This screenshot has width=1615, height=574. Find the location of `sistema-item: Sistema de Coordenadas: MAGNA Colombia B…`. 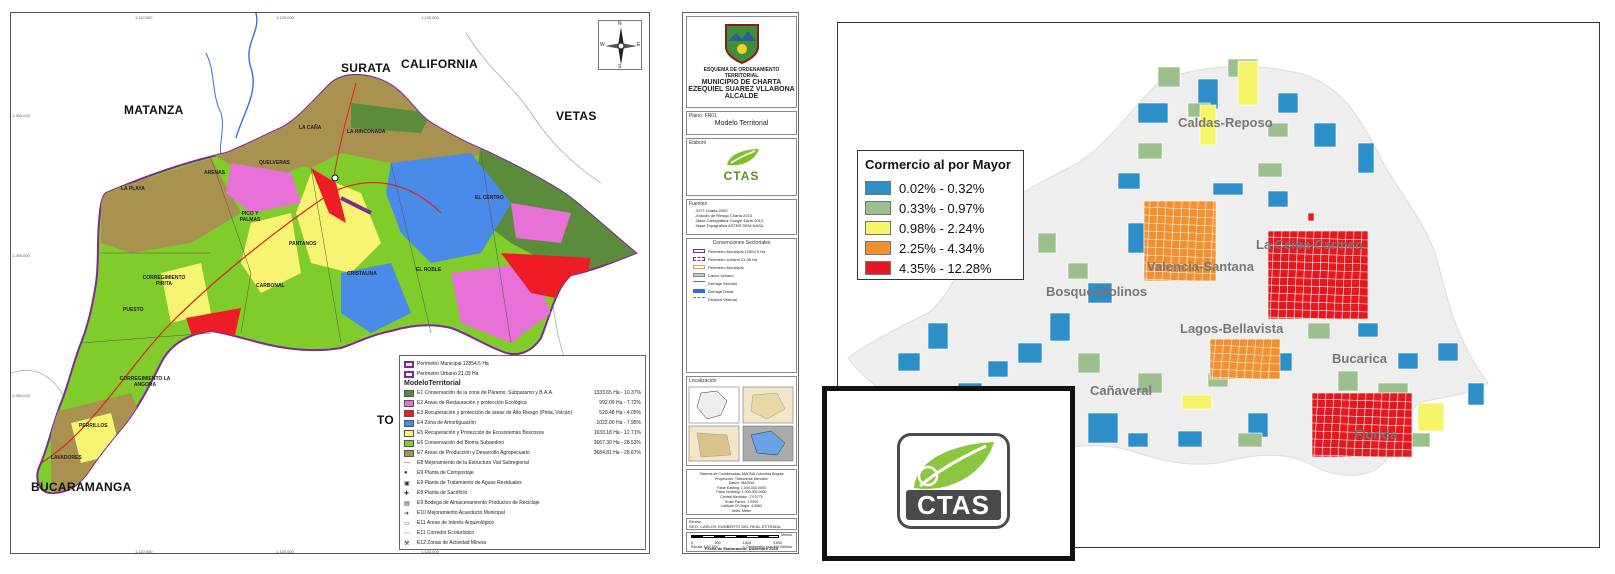

sistema-item: Sistema de Coordenadas: MAGNA Colombia B… is located at coordinates (741, 474).